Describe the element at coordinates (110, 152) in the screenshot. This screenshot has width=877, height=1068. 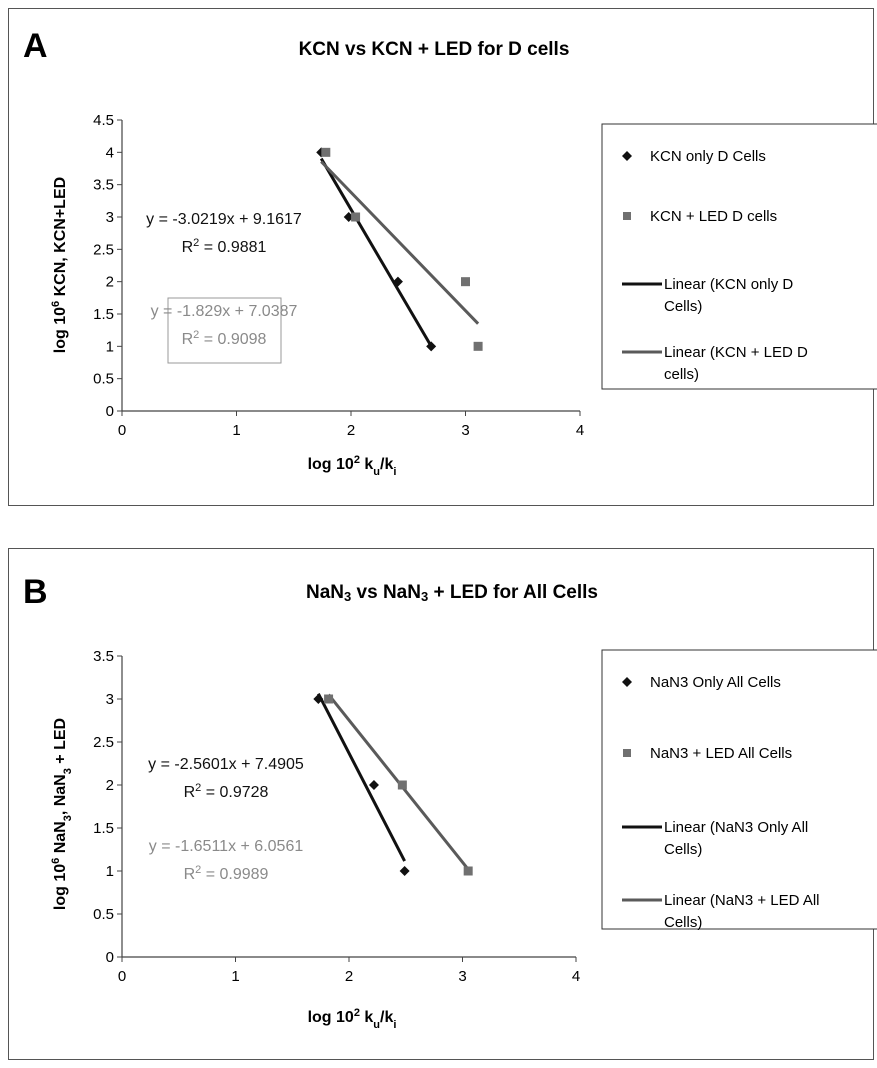
I see `y-tick-label: 4` at that location.